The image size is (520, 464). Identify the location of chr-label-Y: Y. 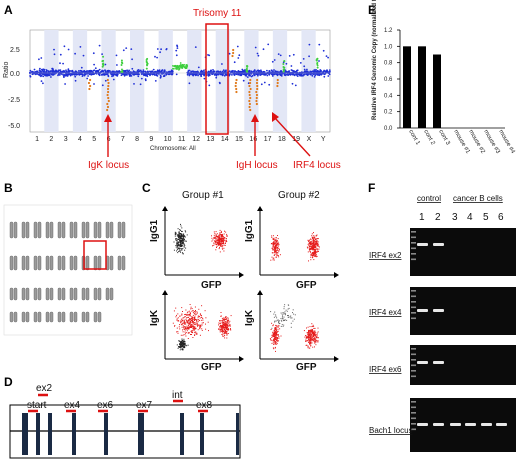
(323, 139).